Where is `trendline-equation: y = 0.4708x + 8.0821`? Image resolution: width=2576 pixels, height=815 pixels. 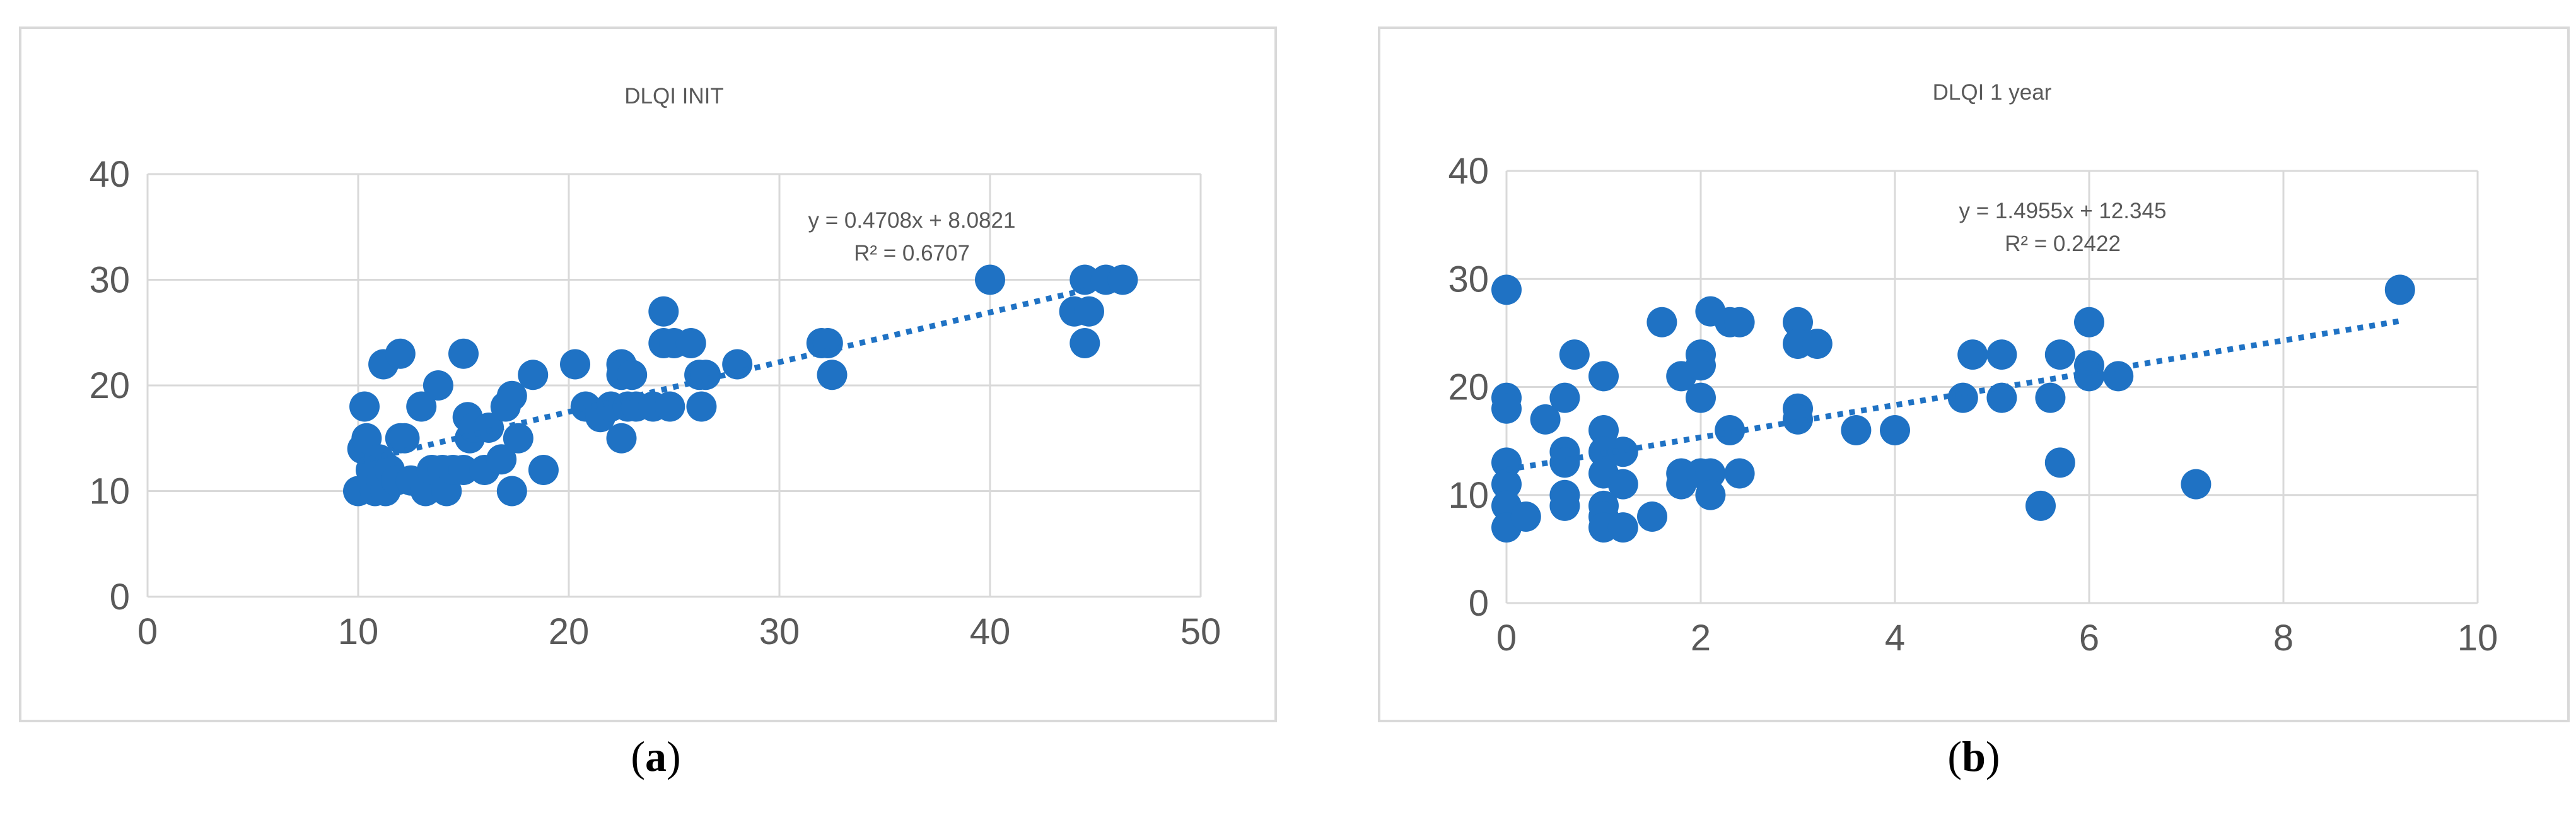
trendline-equation: y = 0.4708x + 8.0821 is located at coordinates (912, 220).